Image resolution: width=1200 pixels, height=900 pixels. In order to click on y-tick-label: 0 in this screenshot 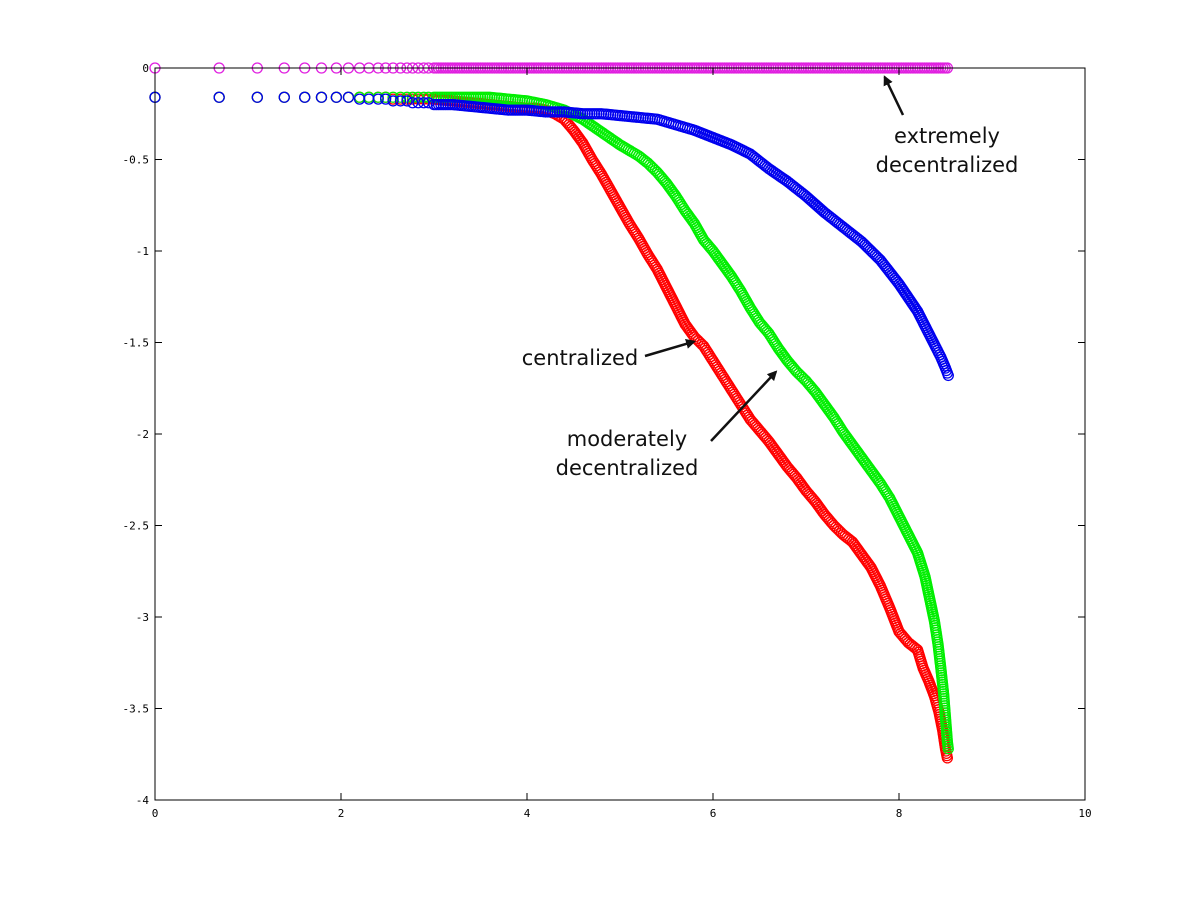, I will do `click(145, 68)`.